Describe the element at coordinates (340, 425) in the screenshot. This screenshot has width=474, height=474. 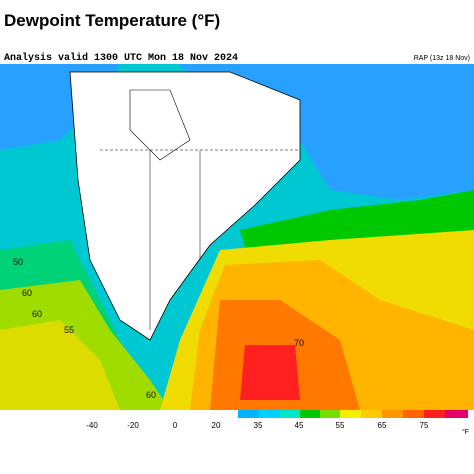
I see `colorbar-tick: 55` at that location.